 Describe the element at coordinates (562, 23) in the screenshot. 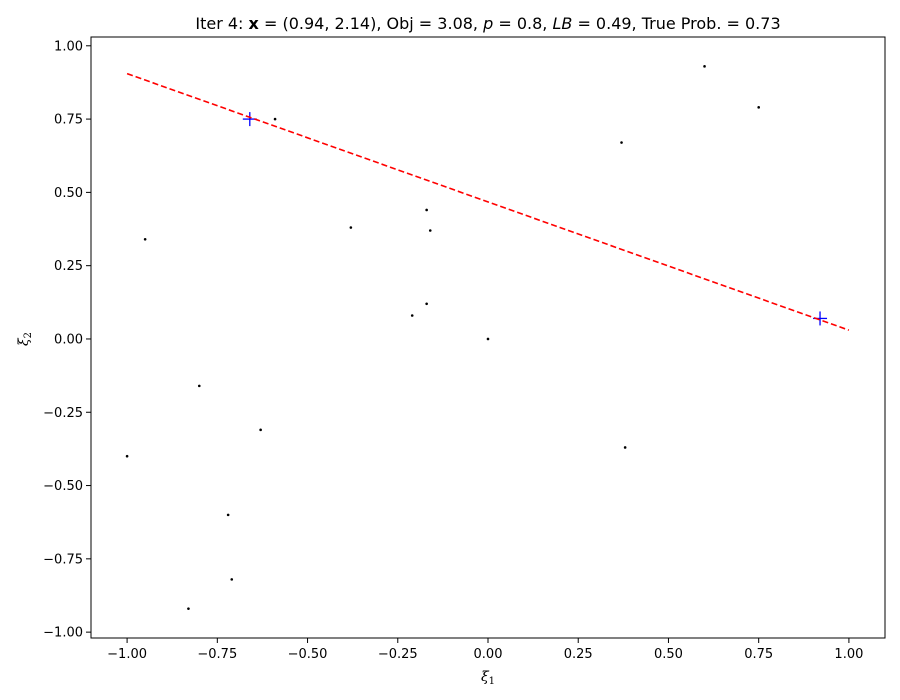

I see `title-lb-variable: LB` at that location.